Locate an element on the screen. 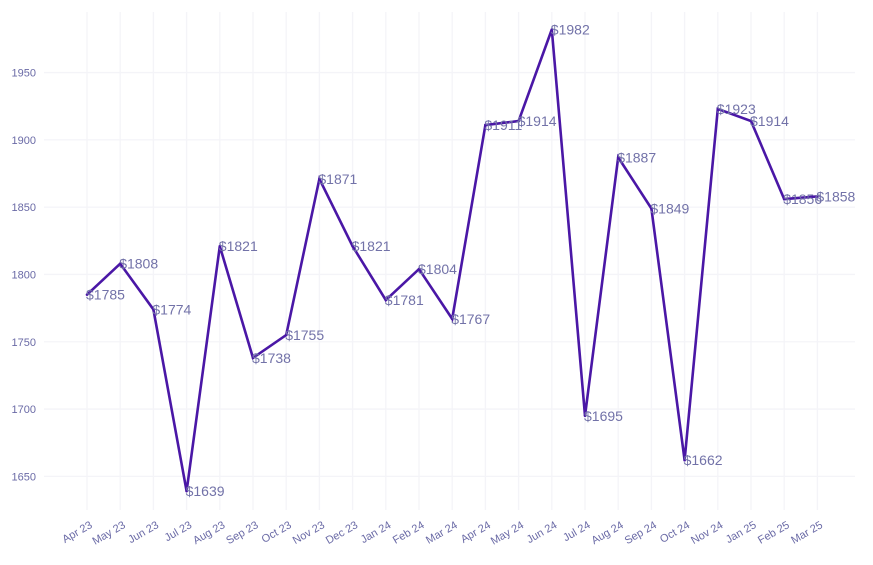  x-tick-label: Oct 23 is located at coordinates (277, 532).